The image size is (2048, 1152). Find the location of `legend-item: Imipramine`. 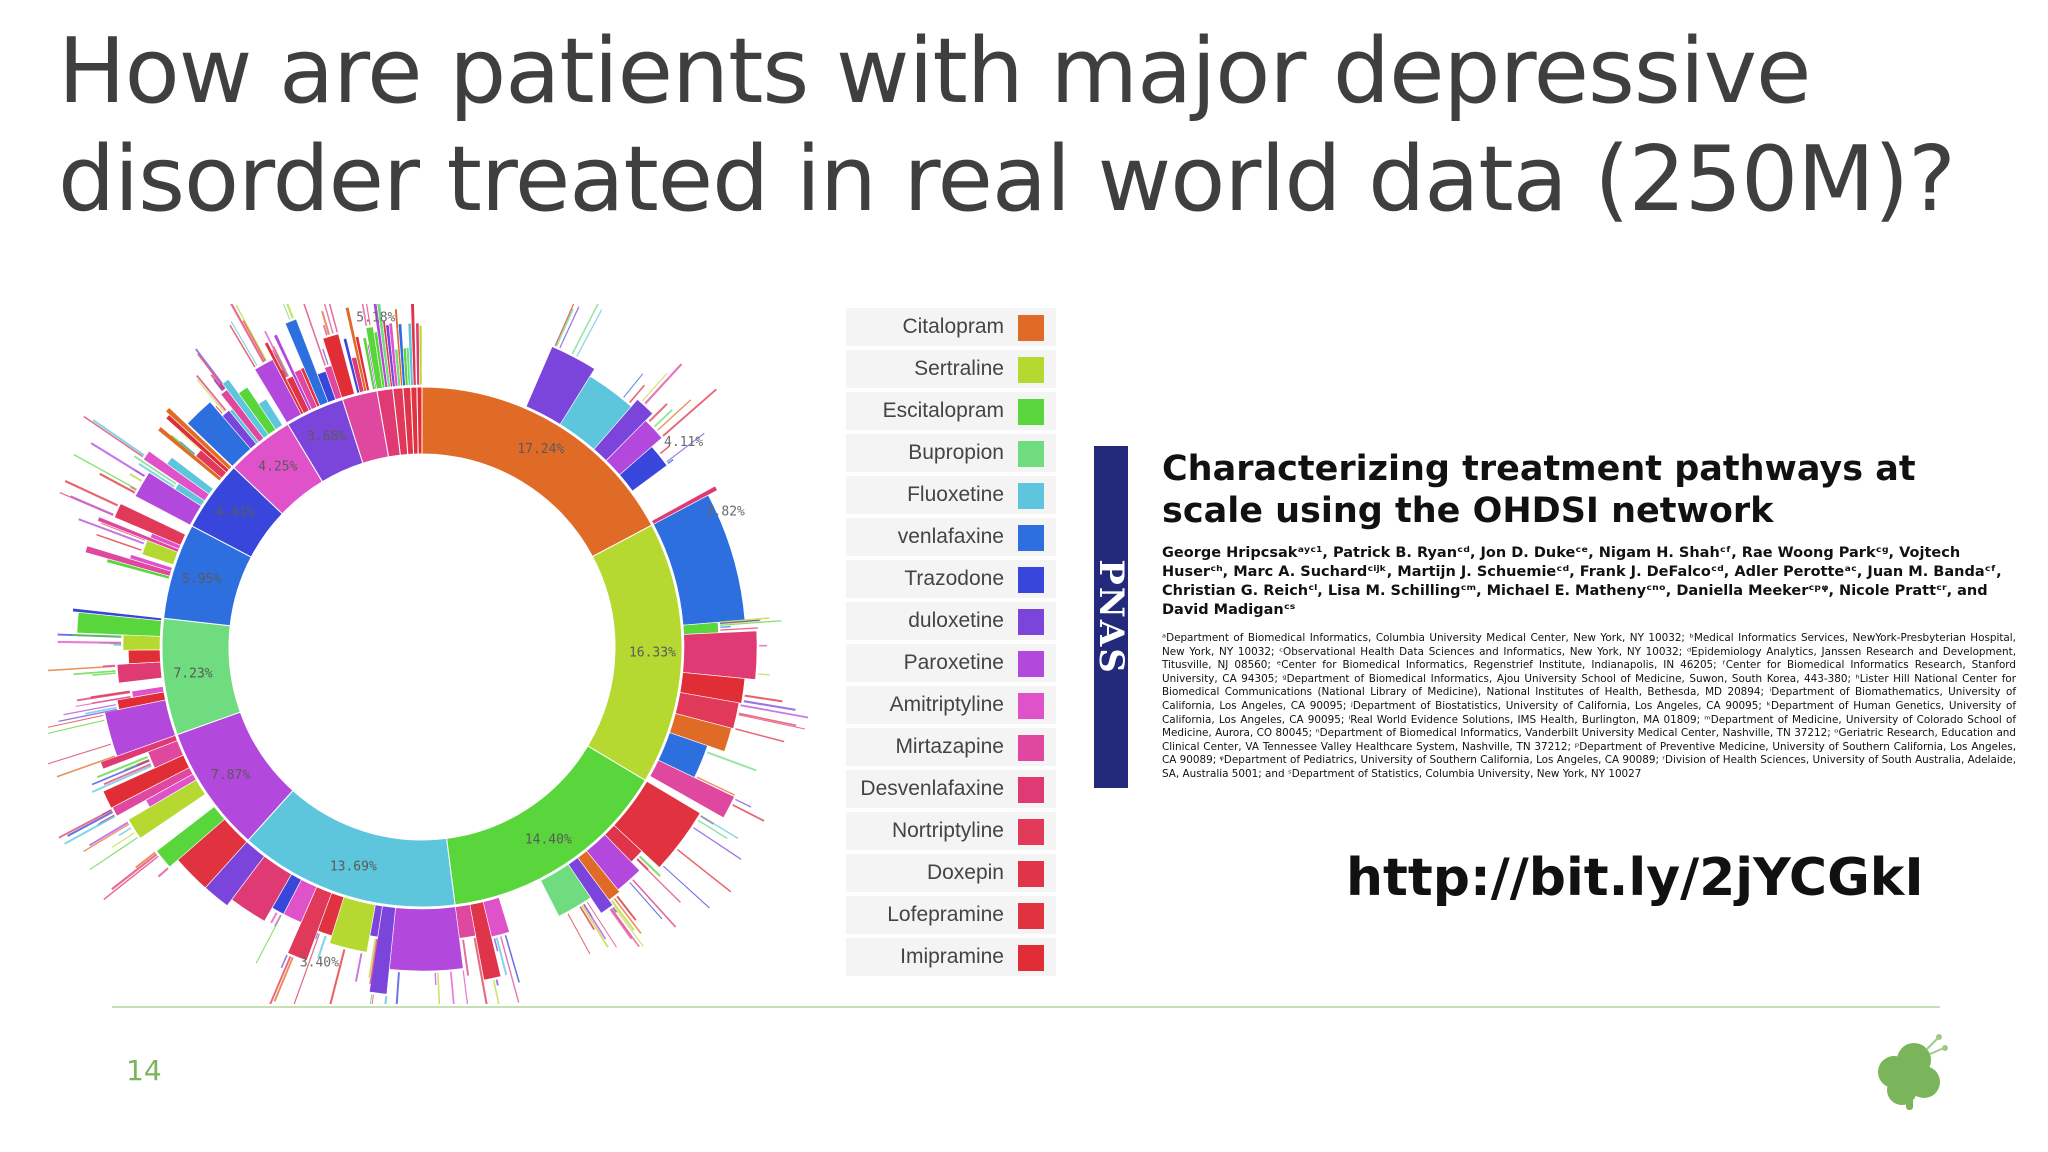

legend-item: Imipramine is located at coordinates (951, 957).